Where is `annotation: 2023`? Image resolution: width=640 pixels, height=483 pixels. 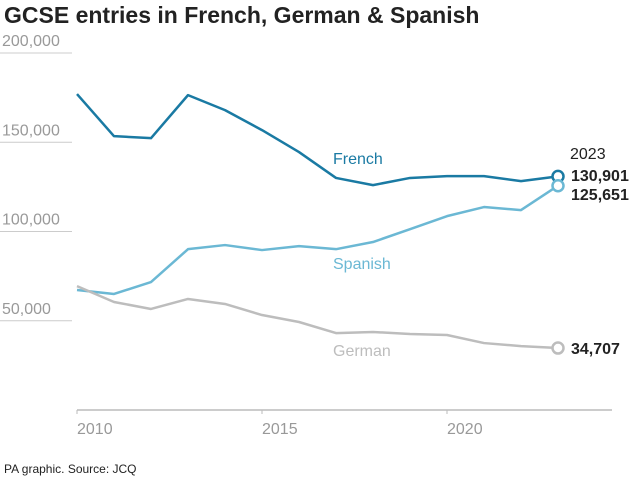 annotation: 2023 is located at coordinates (588, 154).